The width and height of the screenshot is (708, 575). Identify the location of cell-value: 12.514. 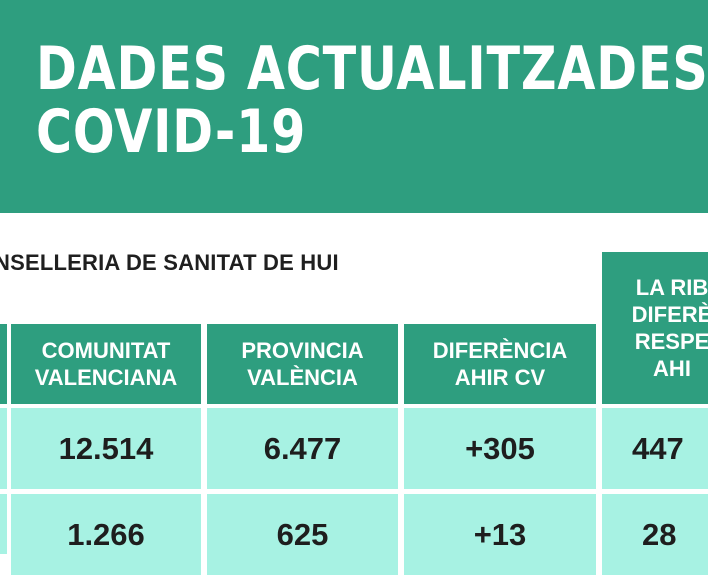
(106, 448).